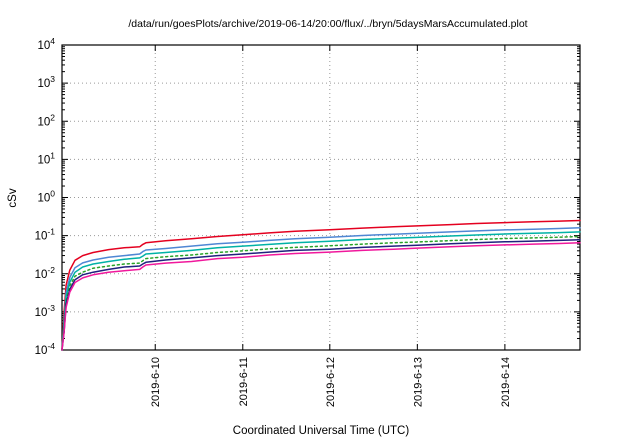 The height and width of the screenshot is (448, 640). Describe the element at coordinates (46, 82) in the screenshot. I see `y-tick-label: 10³` at that location.